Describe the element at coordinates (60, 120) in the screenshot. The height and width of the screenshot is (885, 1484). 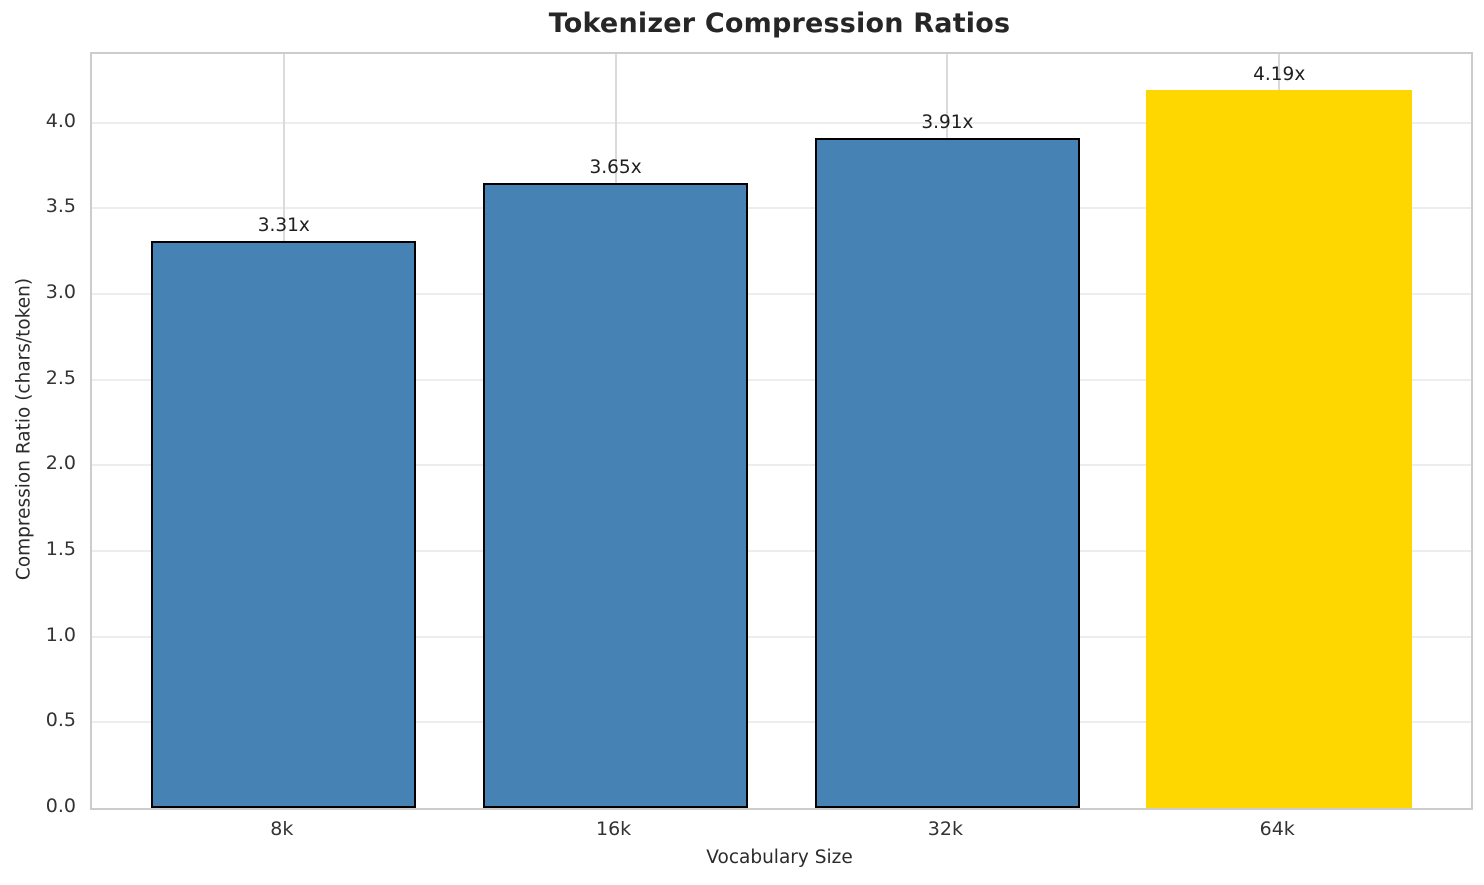
I see `y-tick-label: 4.0` at that location.